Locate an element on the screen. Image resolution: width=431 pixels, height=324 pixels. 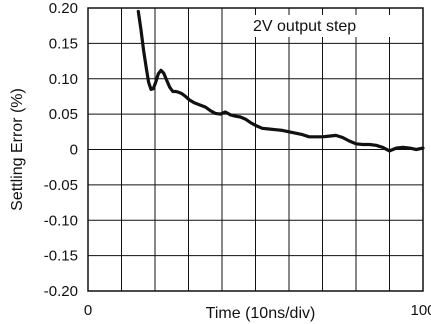
y-tick-label: 0.15 is located at coordinates (63, 43).